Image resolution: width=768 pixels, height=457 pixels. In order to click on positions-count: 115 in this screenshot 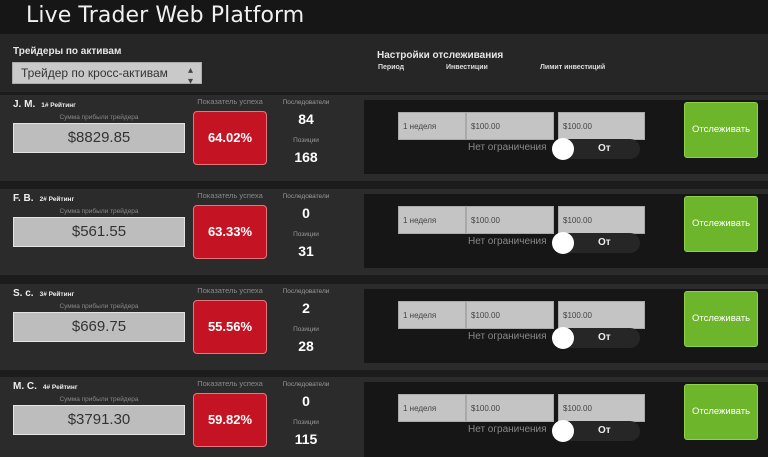, I will do `click(306, 439)`.